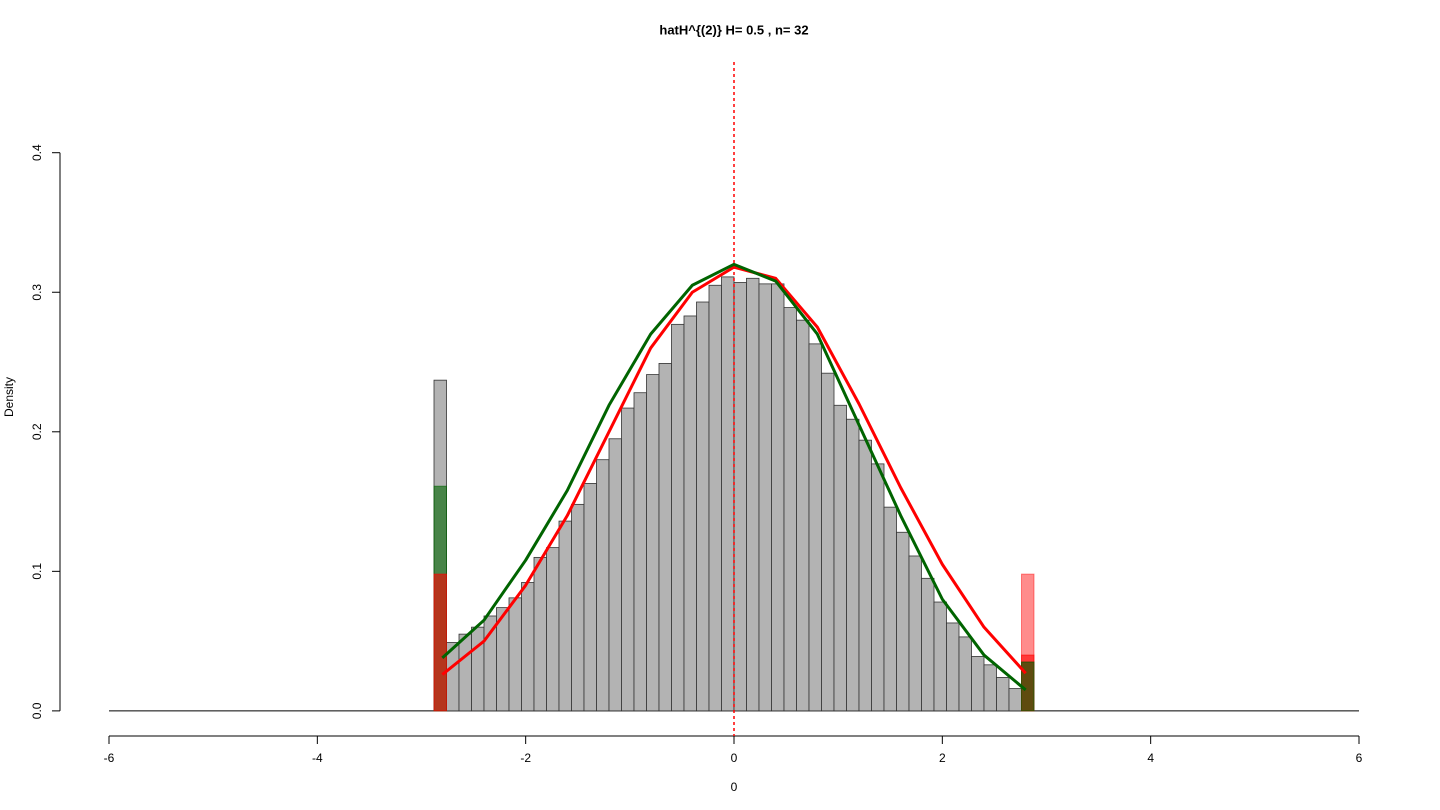 This screenshot has width=1440, height=810. What do you see at coordinates (942, 758) in the screenshot?
I see `x-tick-label: 2` at bounding box center [942, 758].